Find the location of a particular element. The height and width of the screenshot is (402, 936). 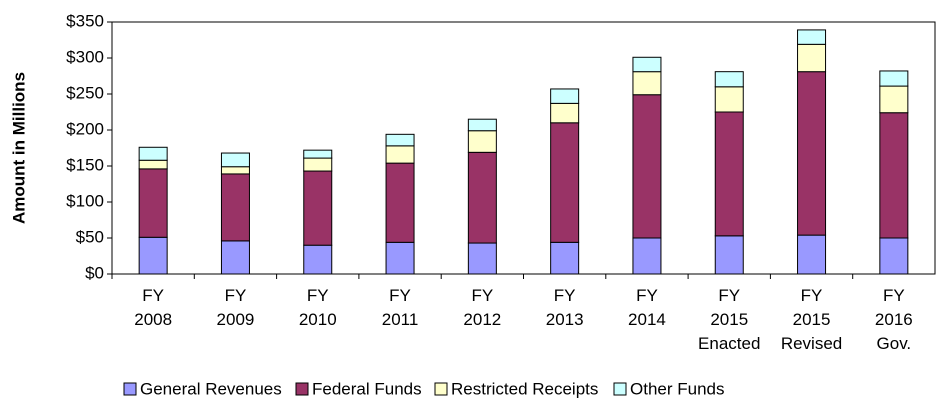

y-tick-label: $200 is located at coordinates (85, 128).